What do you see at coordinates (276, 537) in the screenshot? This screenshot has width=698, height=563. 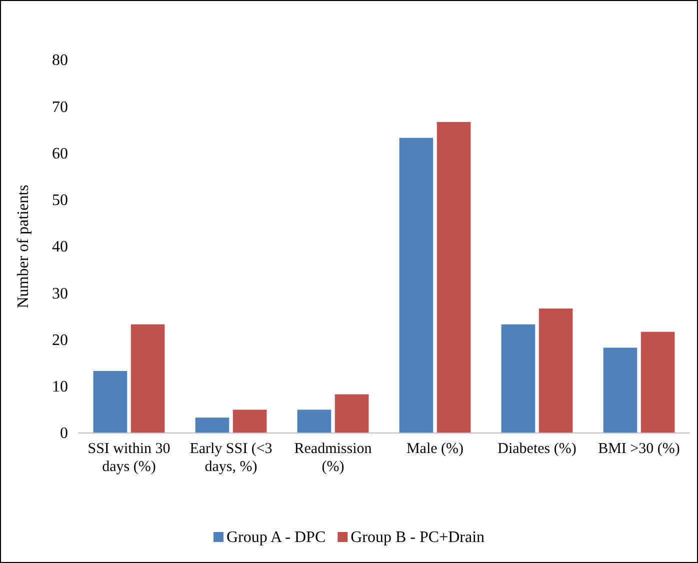 I see `legend-label: Group A - DPC` at bounding box center [276, 537].